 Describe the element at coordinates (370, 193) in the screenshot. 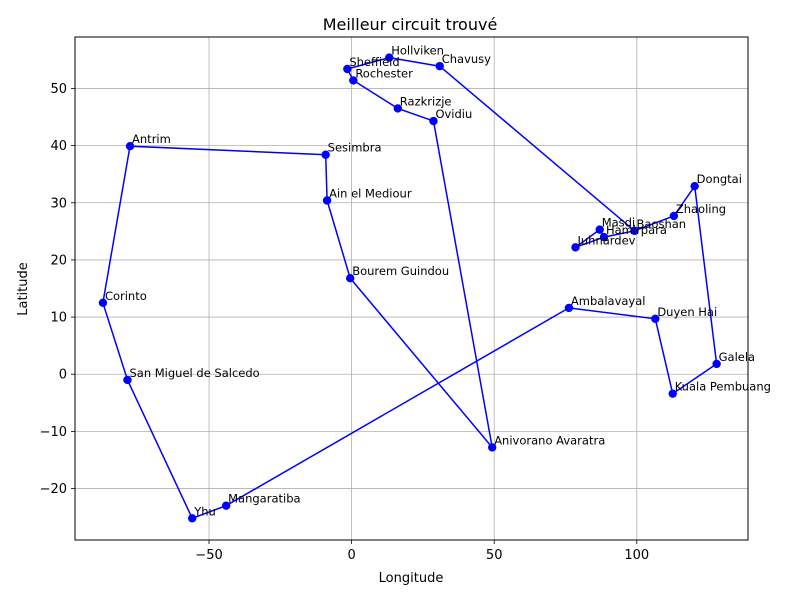

I see `city-label: Ain el Mediour` at that location.